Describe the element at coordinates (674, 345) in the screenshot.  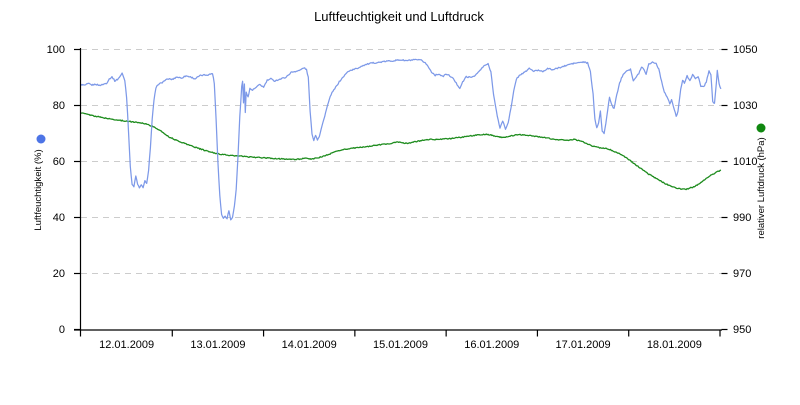
I see `x-axis-date-label: 18.01.2009` at that location.